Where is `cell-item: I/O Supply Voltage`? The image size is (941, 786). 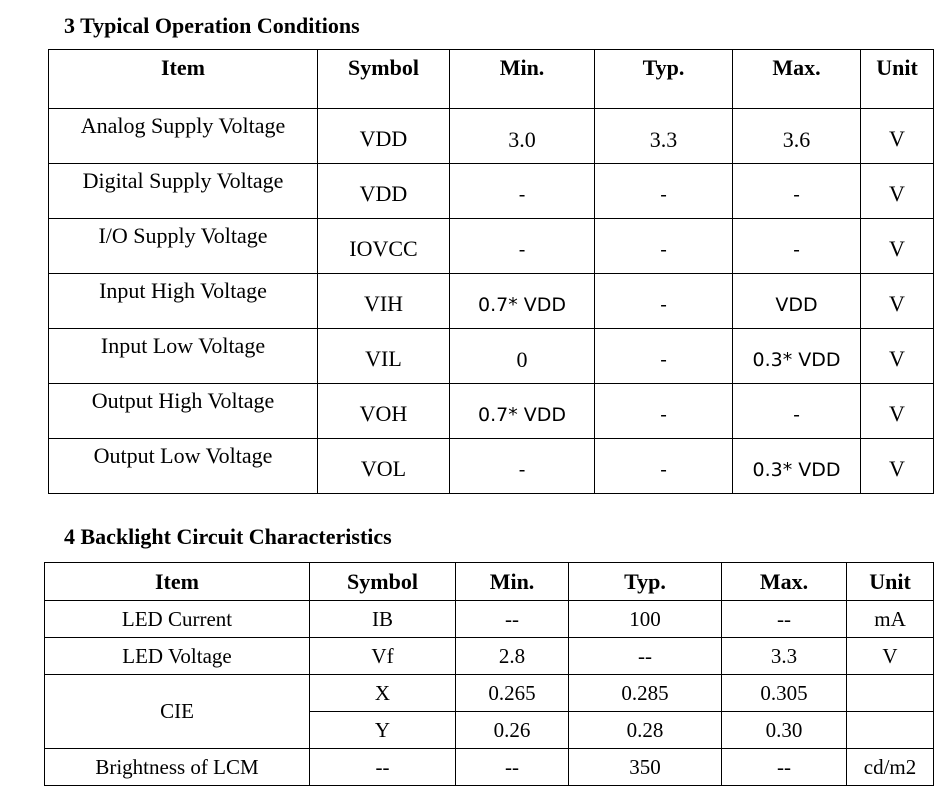
cell-item: I/O Supply Voltage is located at coordinates (183, 246).